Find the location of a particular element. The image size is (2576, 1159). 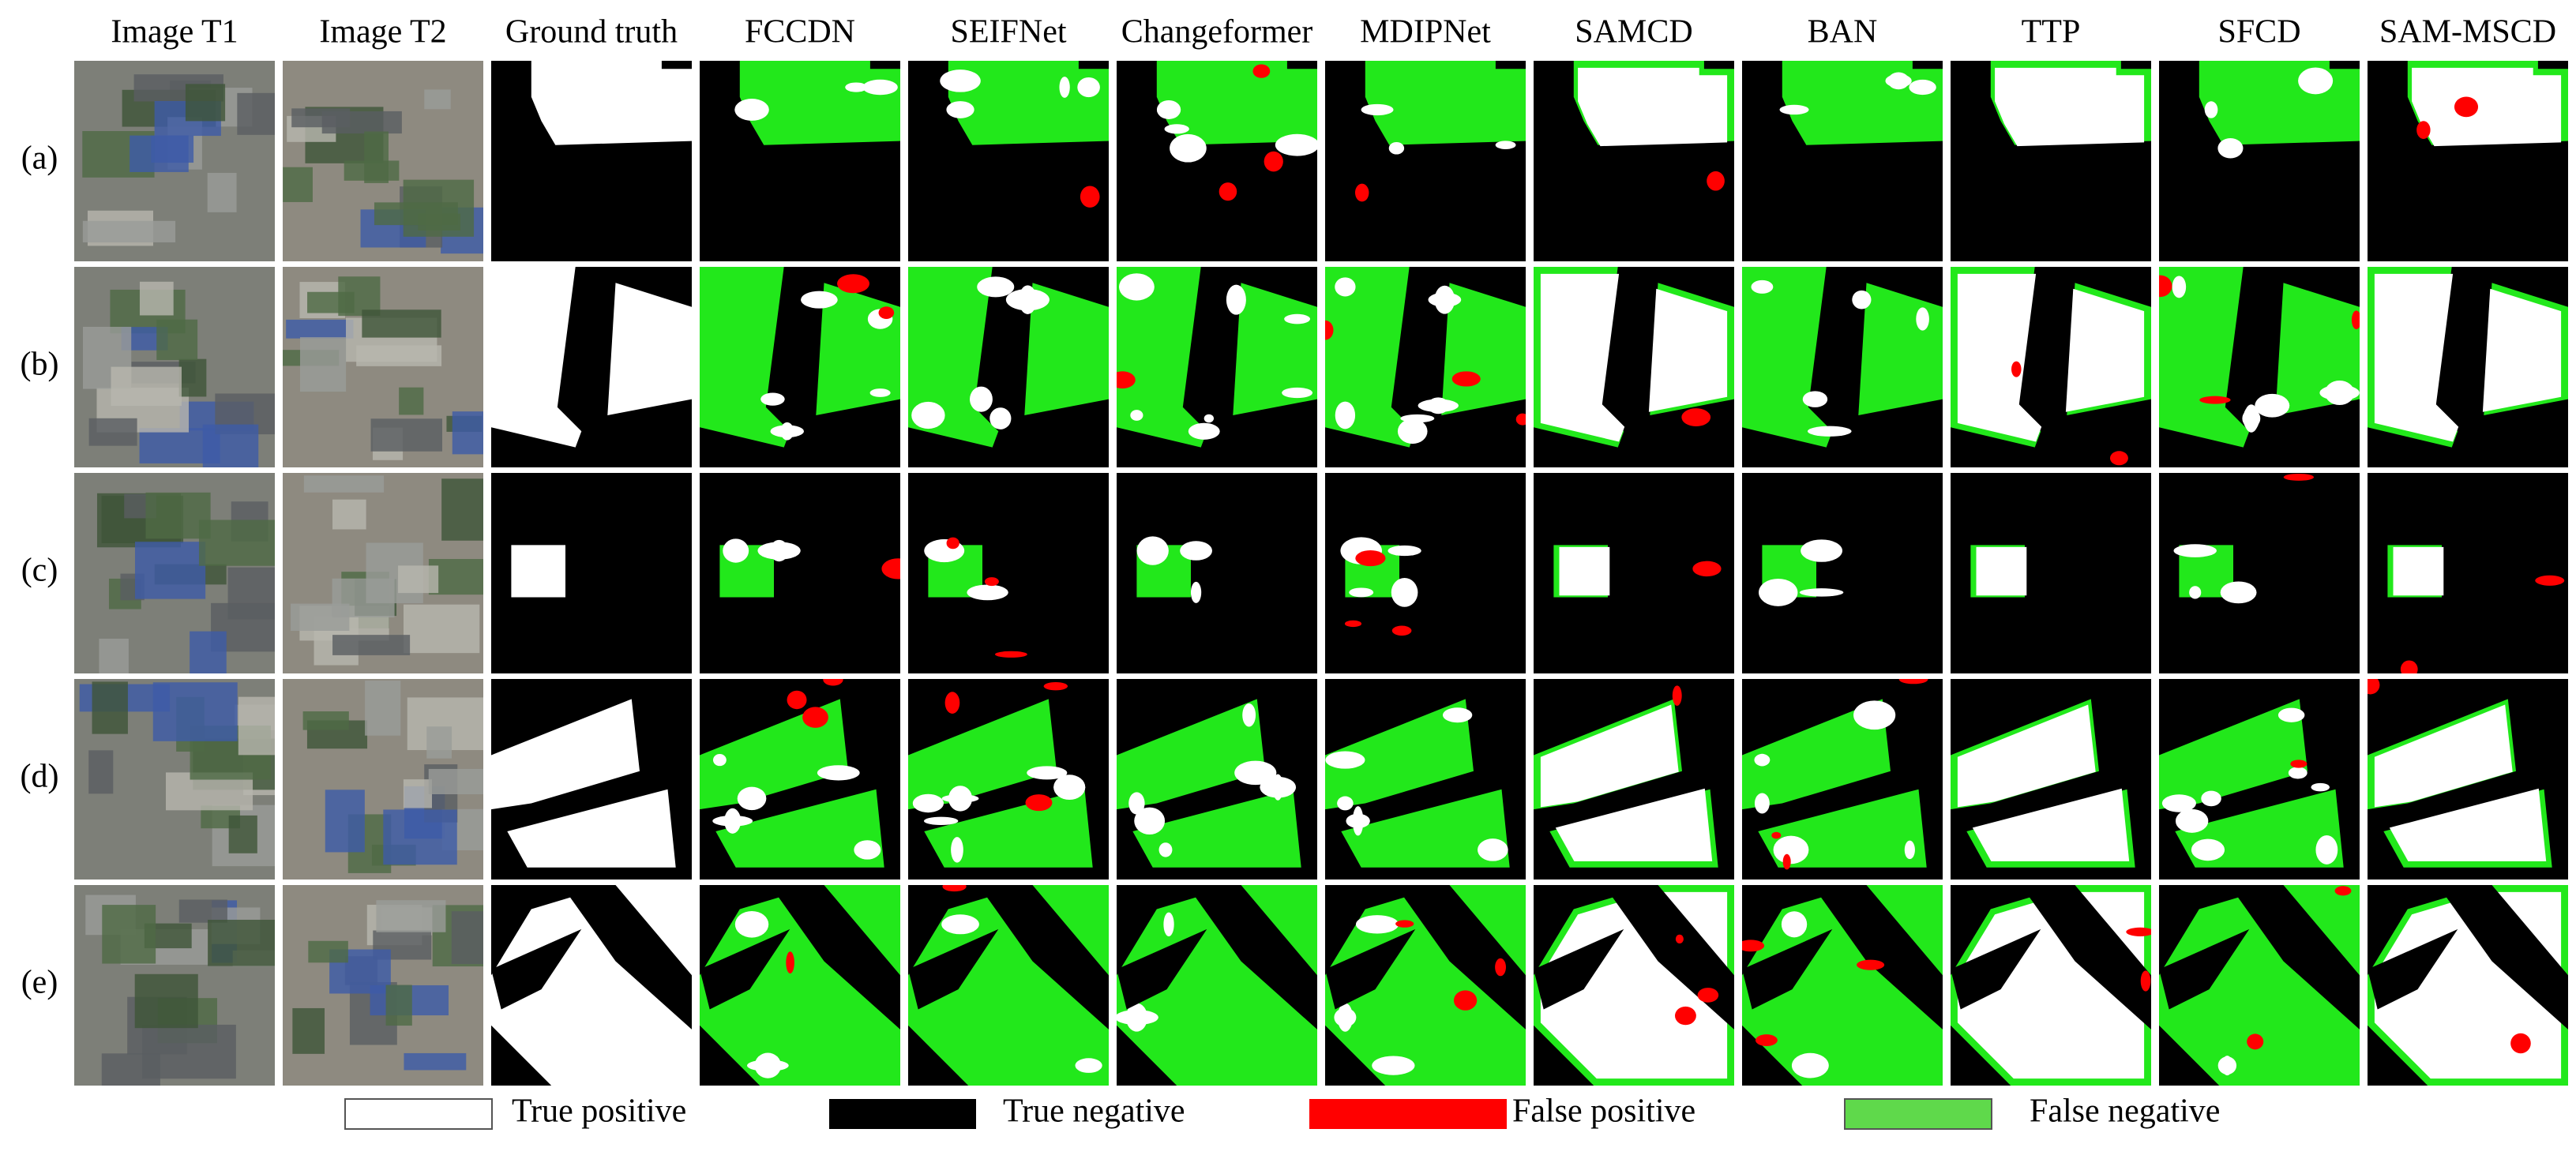

row-label: (b) is located at coordinates (40, 365).